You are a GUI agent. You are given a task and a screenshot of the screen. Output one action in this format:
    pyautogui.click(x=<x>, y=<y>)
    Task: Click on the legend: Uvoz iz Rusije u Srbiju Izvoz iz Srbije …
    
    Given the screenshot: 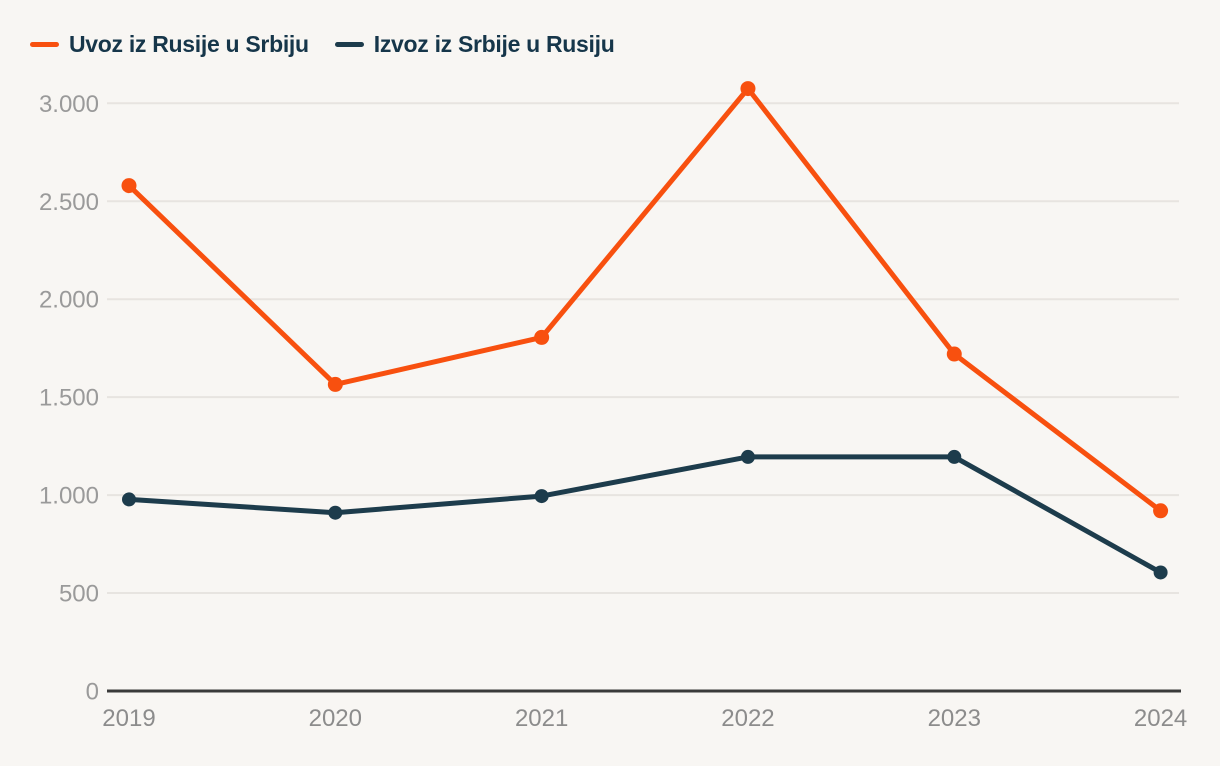 What is the action you would take?
    pyautogui.click(x=322, y=44)
    